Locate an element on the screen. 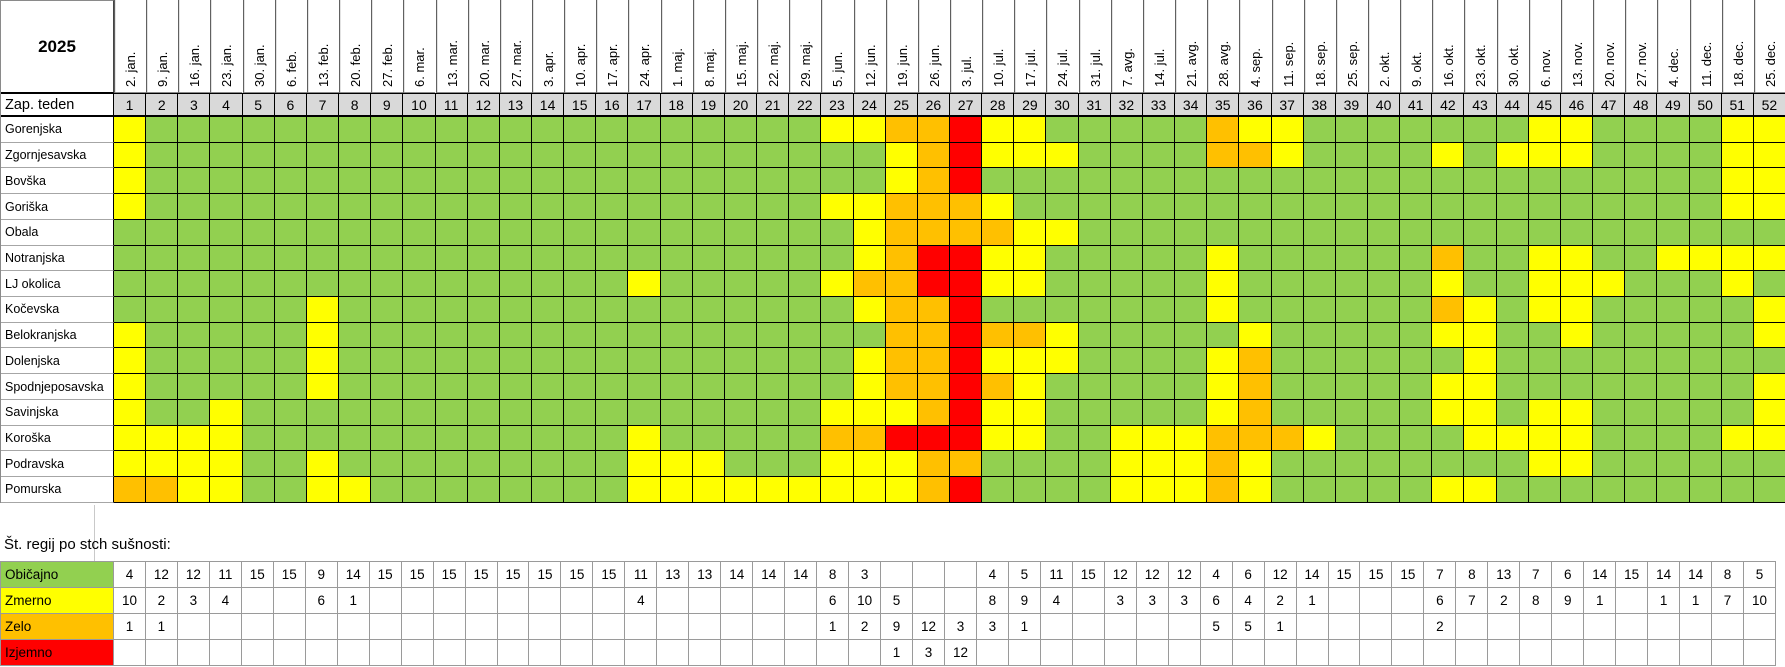 This screenshot has width=1785, height=667. date-header-cell: 23. okt. is located at coordinates (1480, 46).